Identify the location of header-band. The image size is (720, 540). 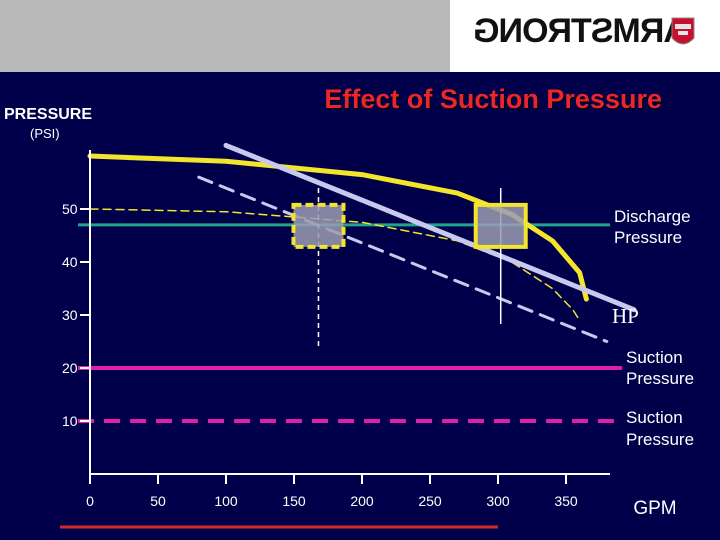
(225, 36).